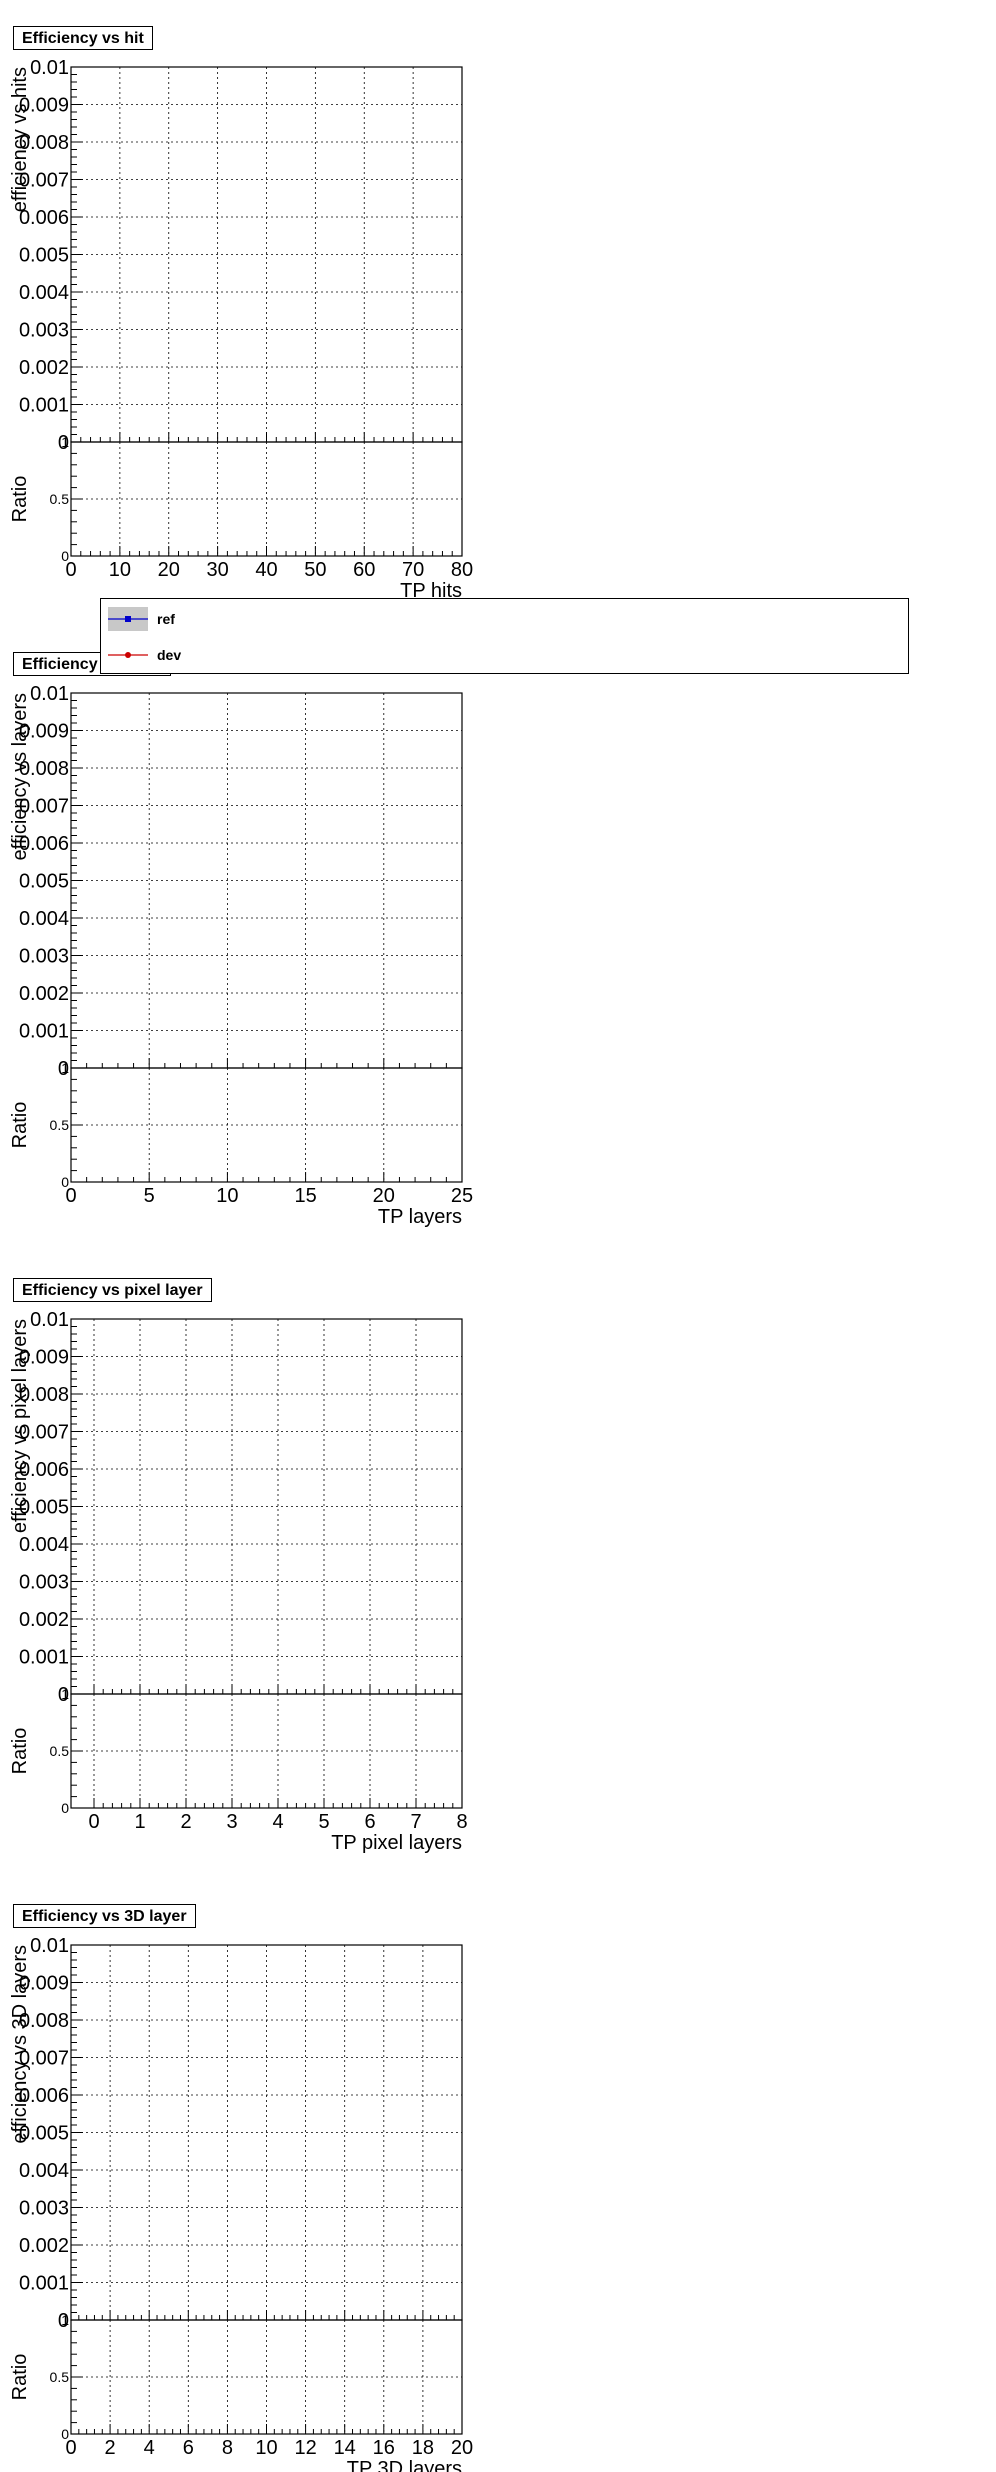 The image size is (996, 2472). What do you see at coordinates (305, 1196) in the screenshot?
I see `x-tick-label: 15` at bounding box center [305, 1196].